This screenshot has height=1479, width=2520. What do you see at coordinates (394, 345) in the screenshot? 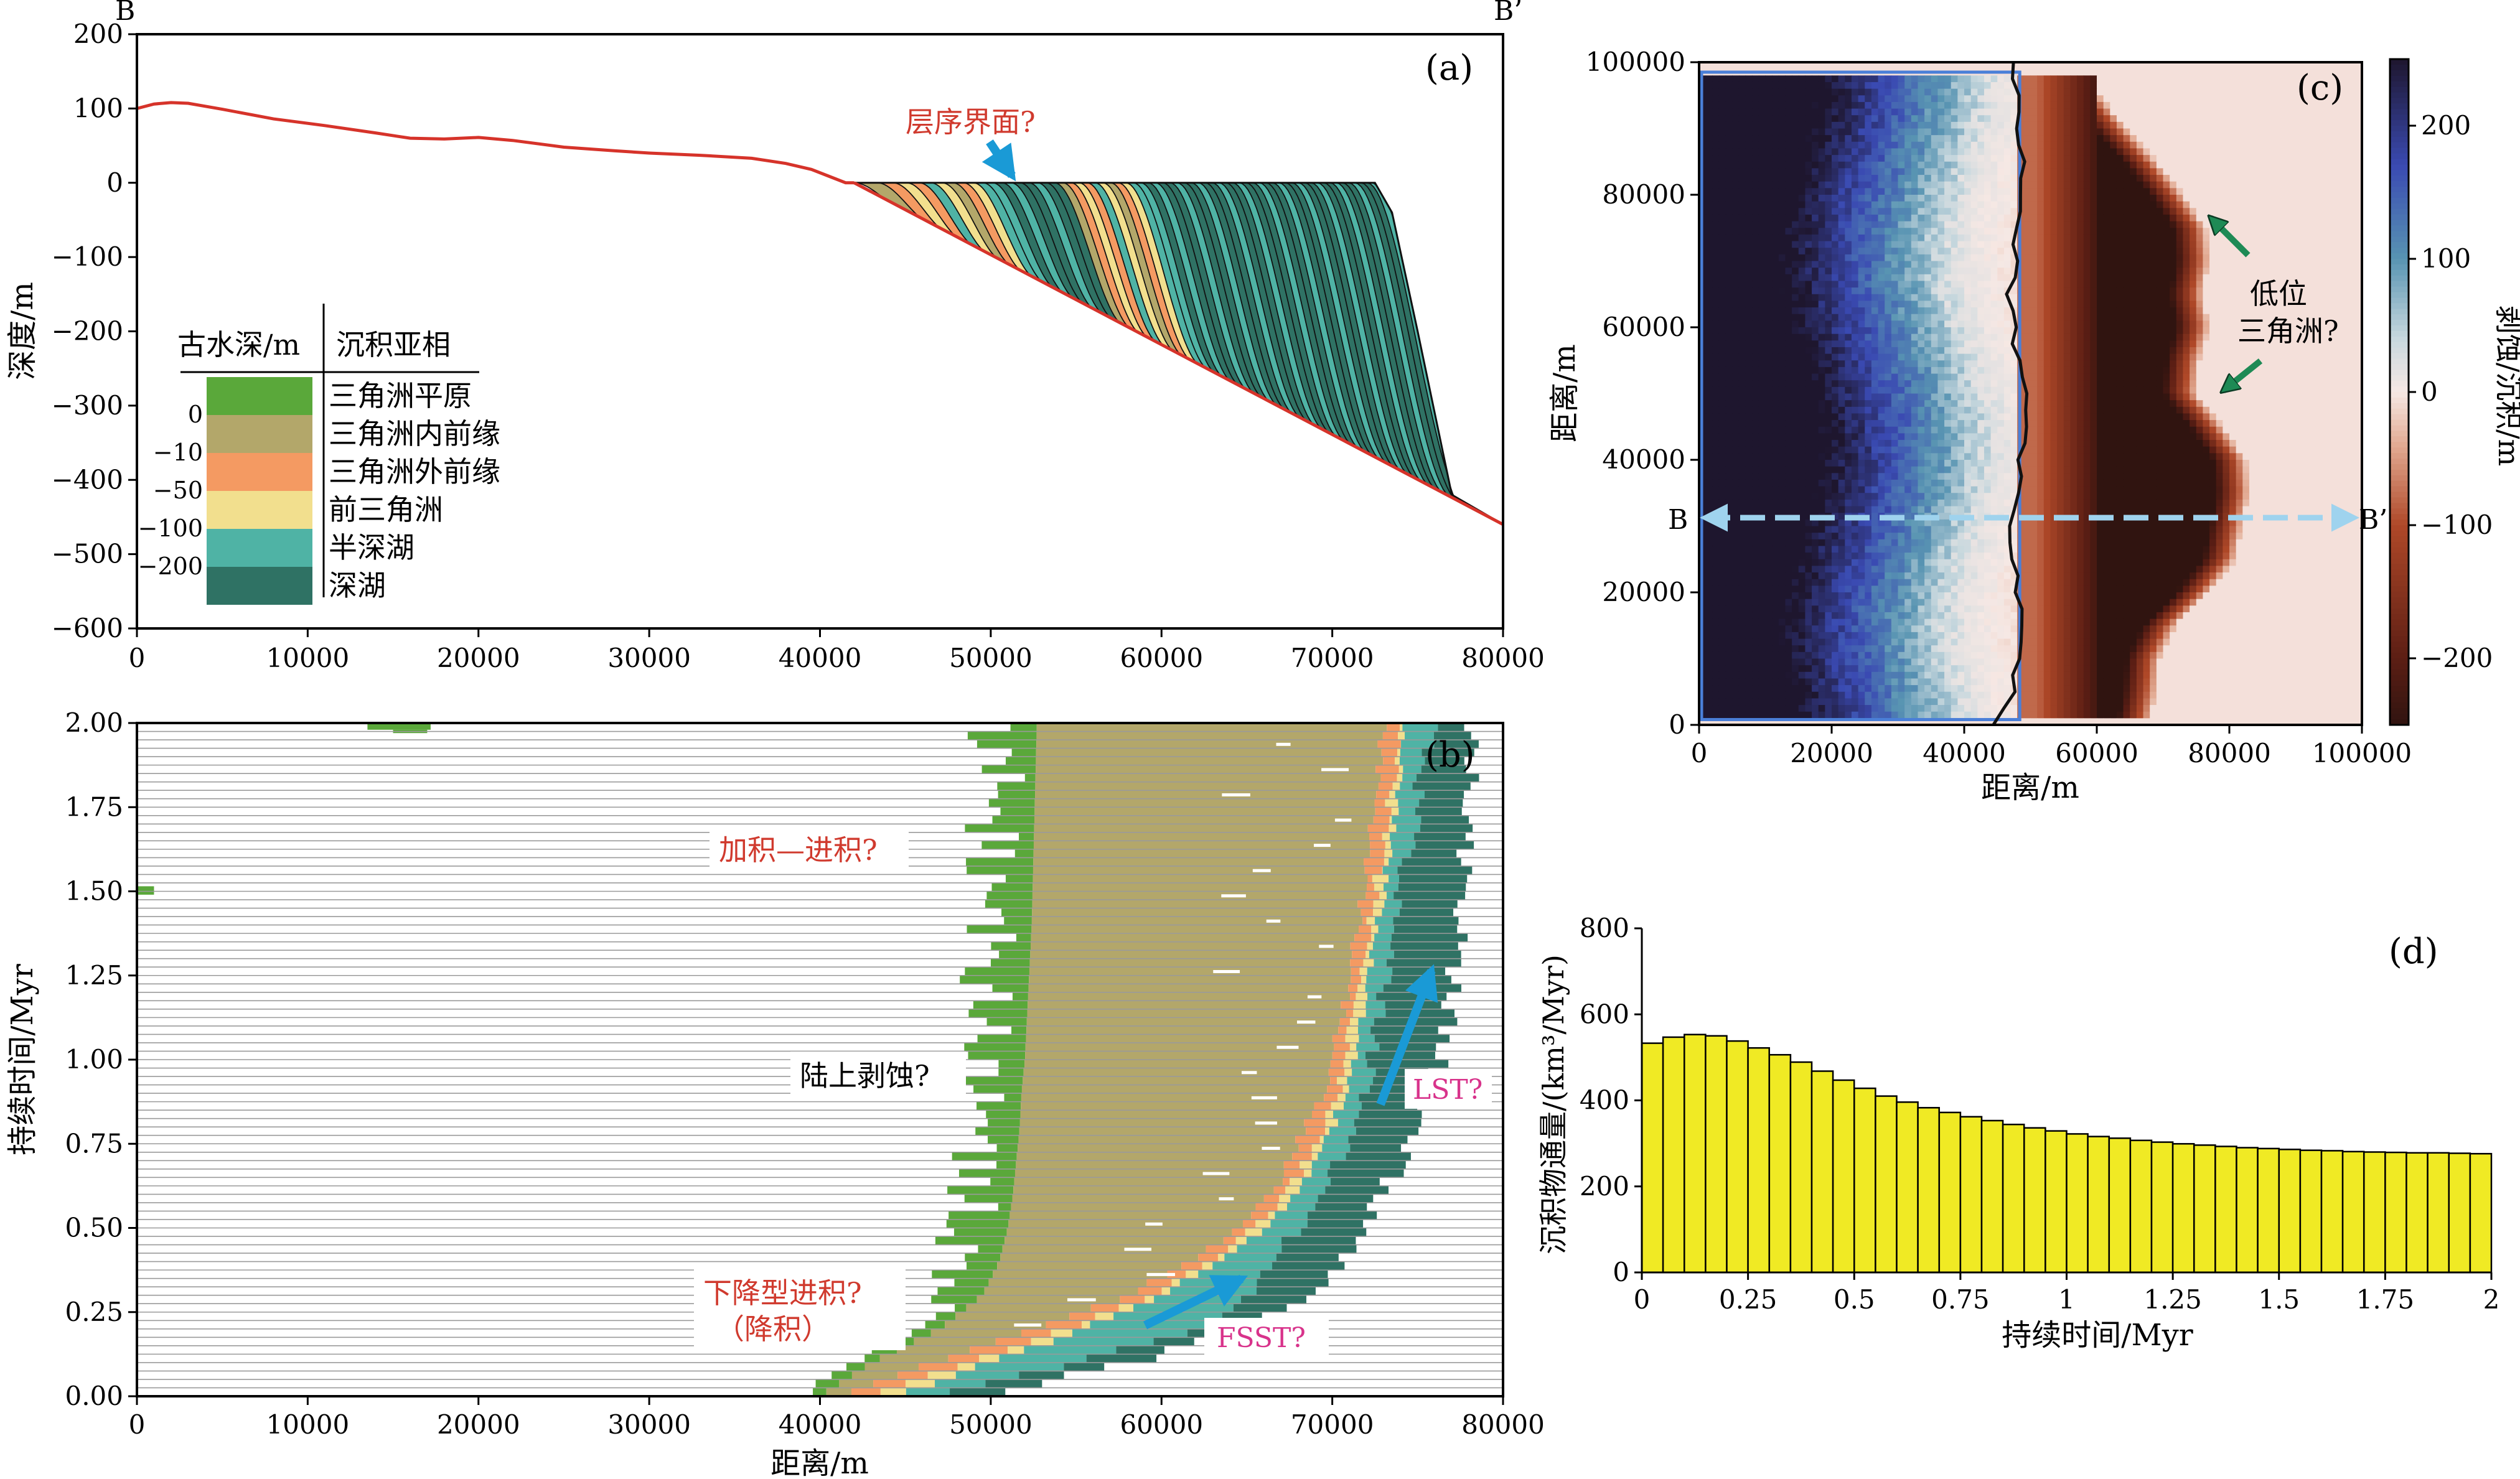
I see `legend-header-subfacies: 沉积亚相` at bounding box center [394, 345].